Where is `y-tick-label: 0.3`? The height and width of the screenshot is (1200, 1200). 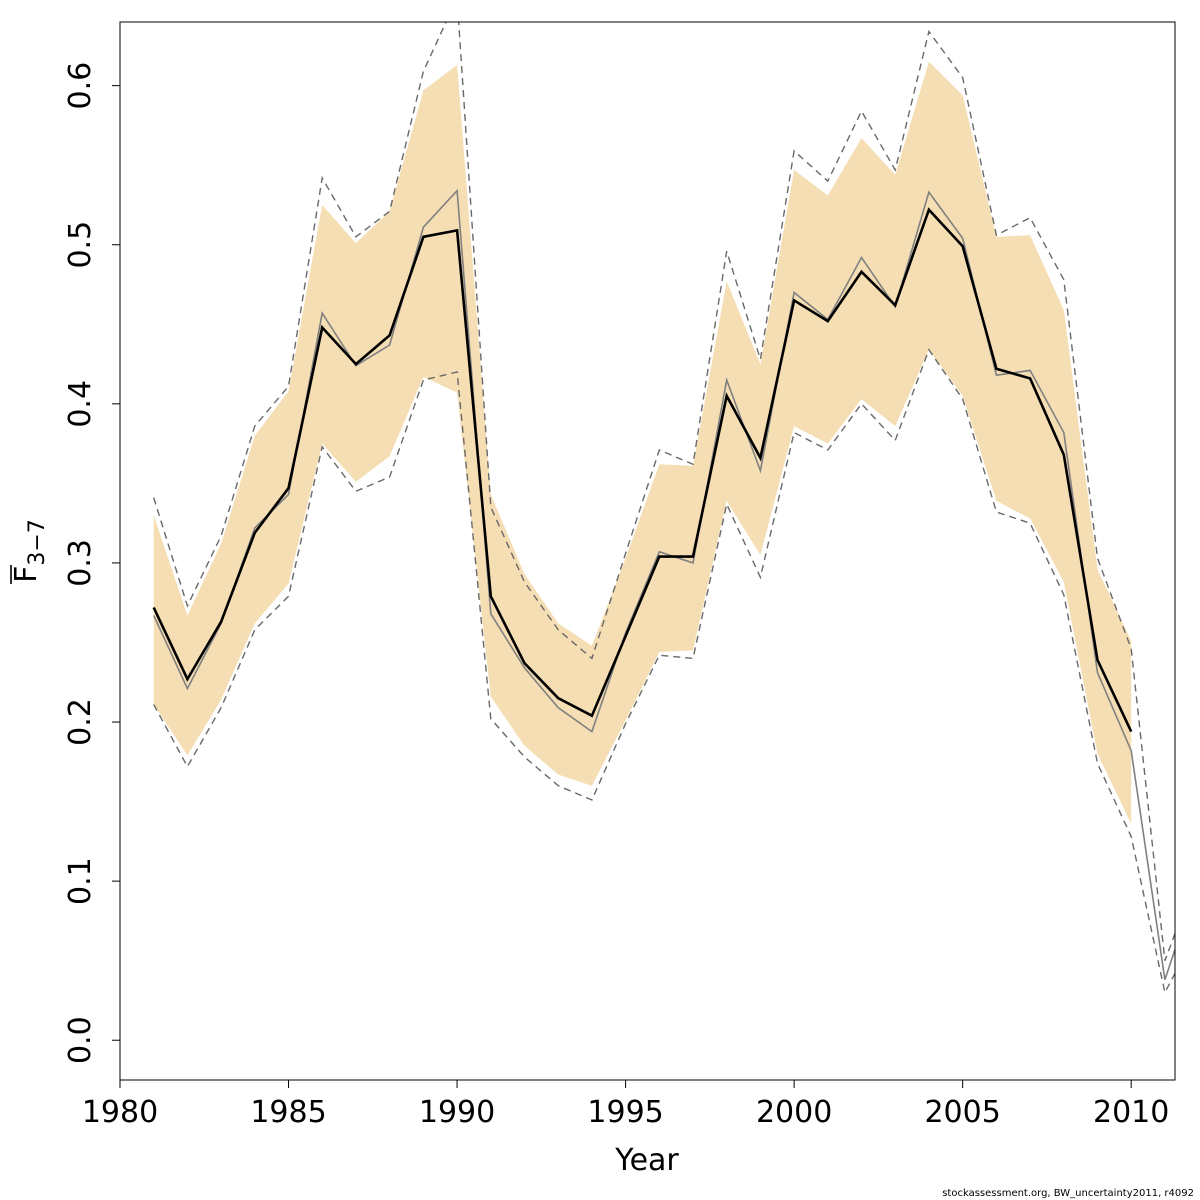
y-tick-label: 0.3 is located at coordinates (80, 563).